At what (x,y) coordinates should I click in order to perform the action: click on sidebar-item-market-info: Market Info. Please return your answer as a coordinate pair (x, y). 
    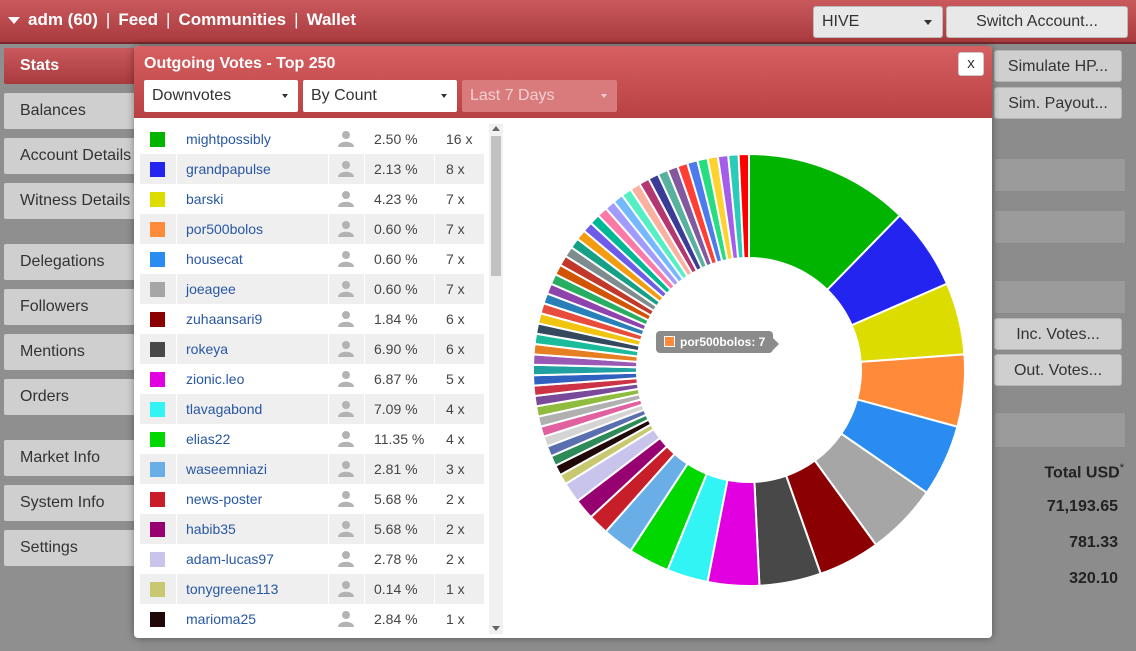
    Looking at the image, I should click on (74, 458).